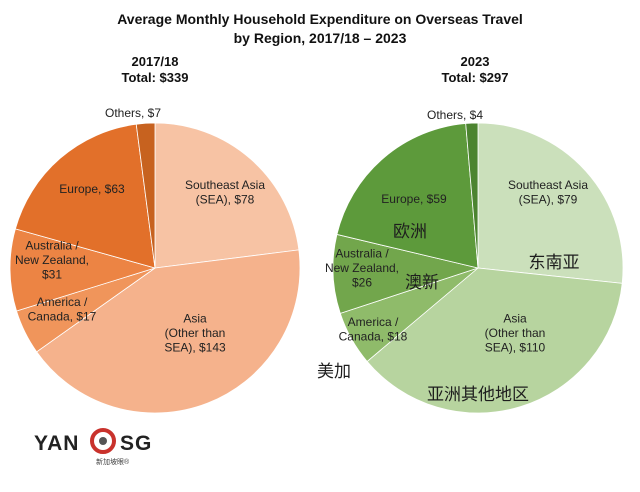 This screenshot has height=492, width=640. What do you see at coordinates (57, 443) in the screenshot?
I see `logo-text-left: YAN` at bounding box center [57, 443].